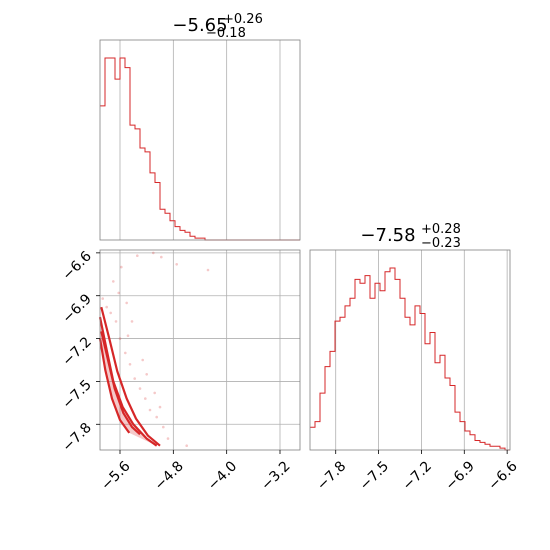  What do you see at coordinates (76, 394) in the screenshot?
I see `joint-ytick-label-3: −7.5` at bounding box center [76, 394].